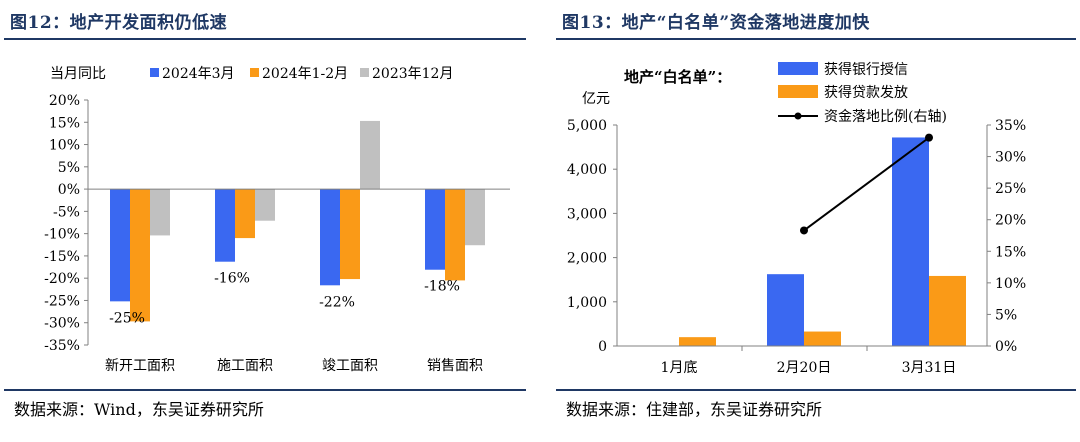  I want to click on right-y-tick-label: 0%, so click(1006, 347).